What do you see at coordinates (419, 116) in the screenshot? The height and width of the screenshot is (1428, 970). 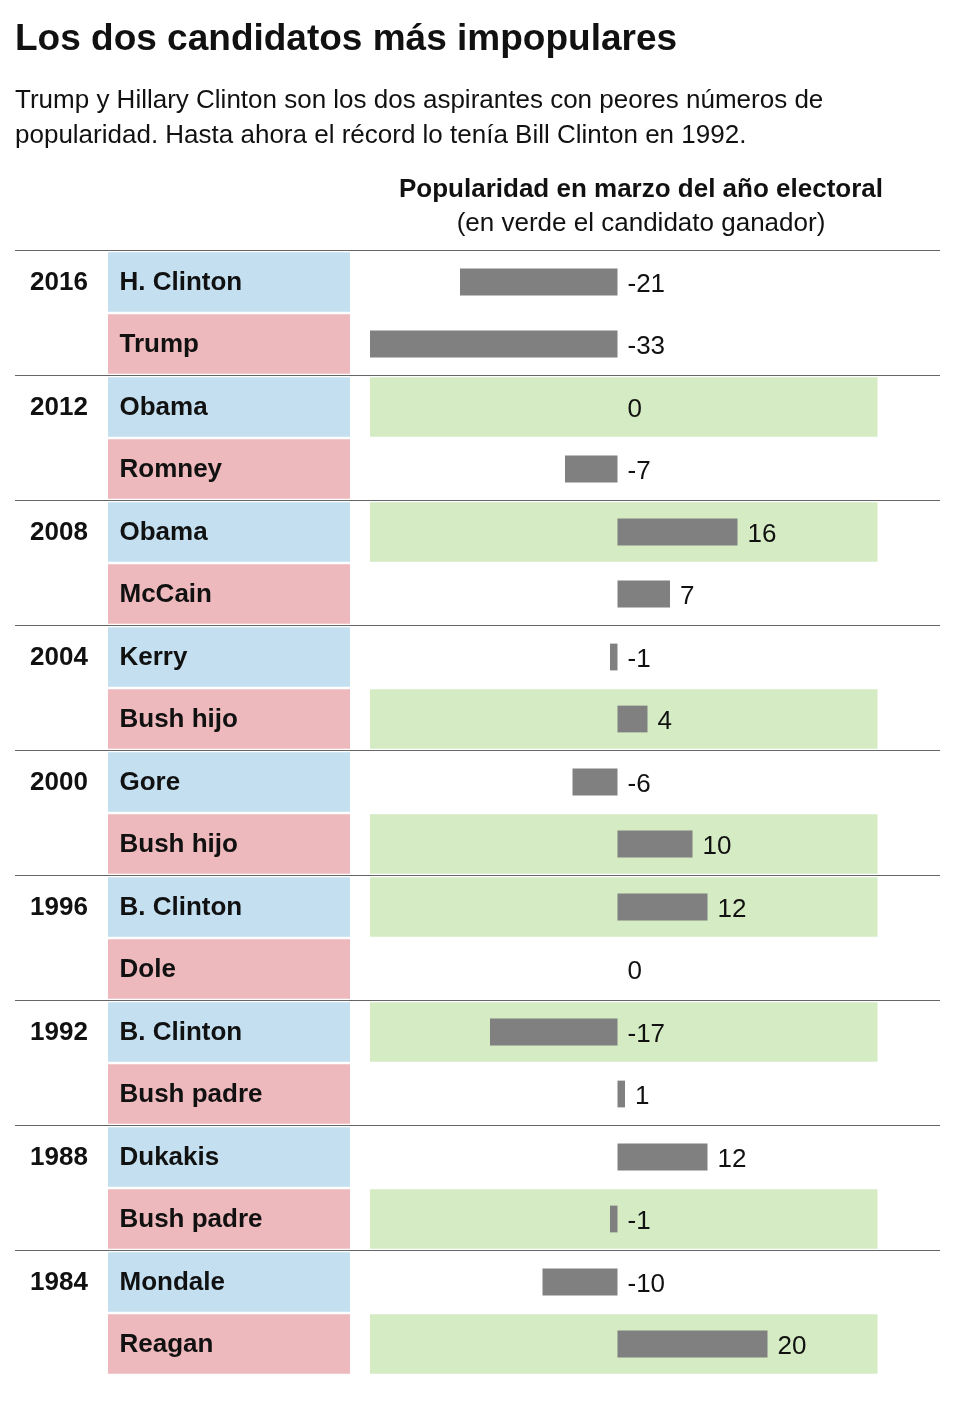 I see `text: Trump y Hillary Clinton son los dos aspirantes con peores números de popularidad. Hasta ahora el récord lo tenía Bill Clinton en 1992.` at bounding box center [419, 116].